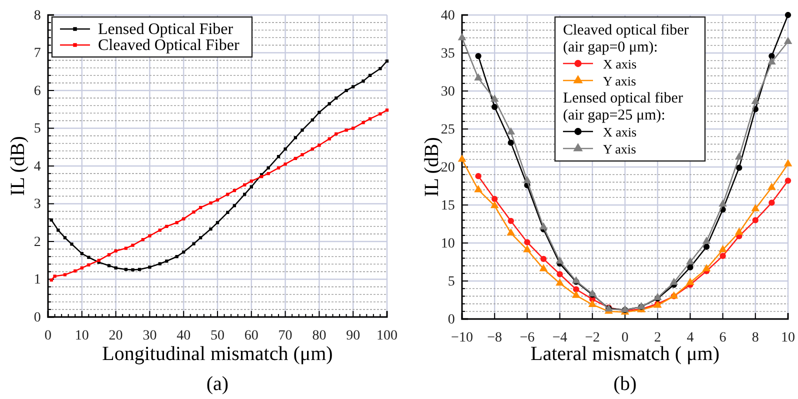  What do you see at coordinates (494, 338) in the screenshot?
I see `x-tick-label: −8` at bounding box center [494, 338].